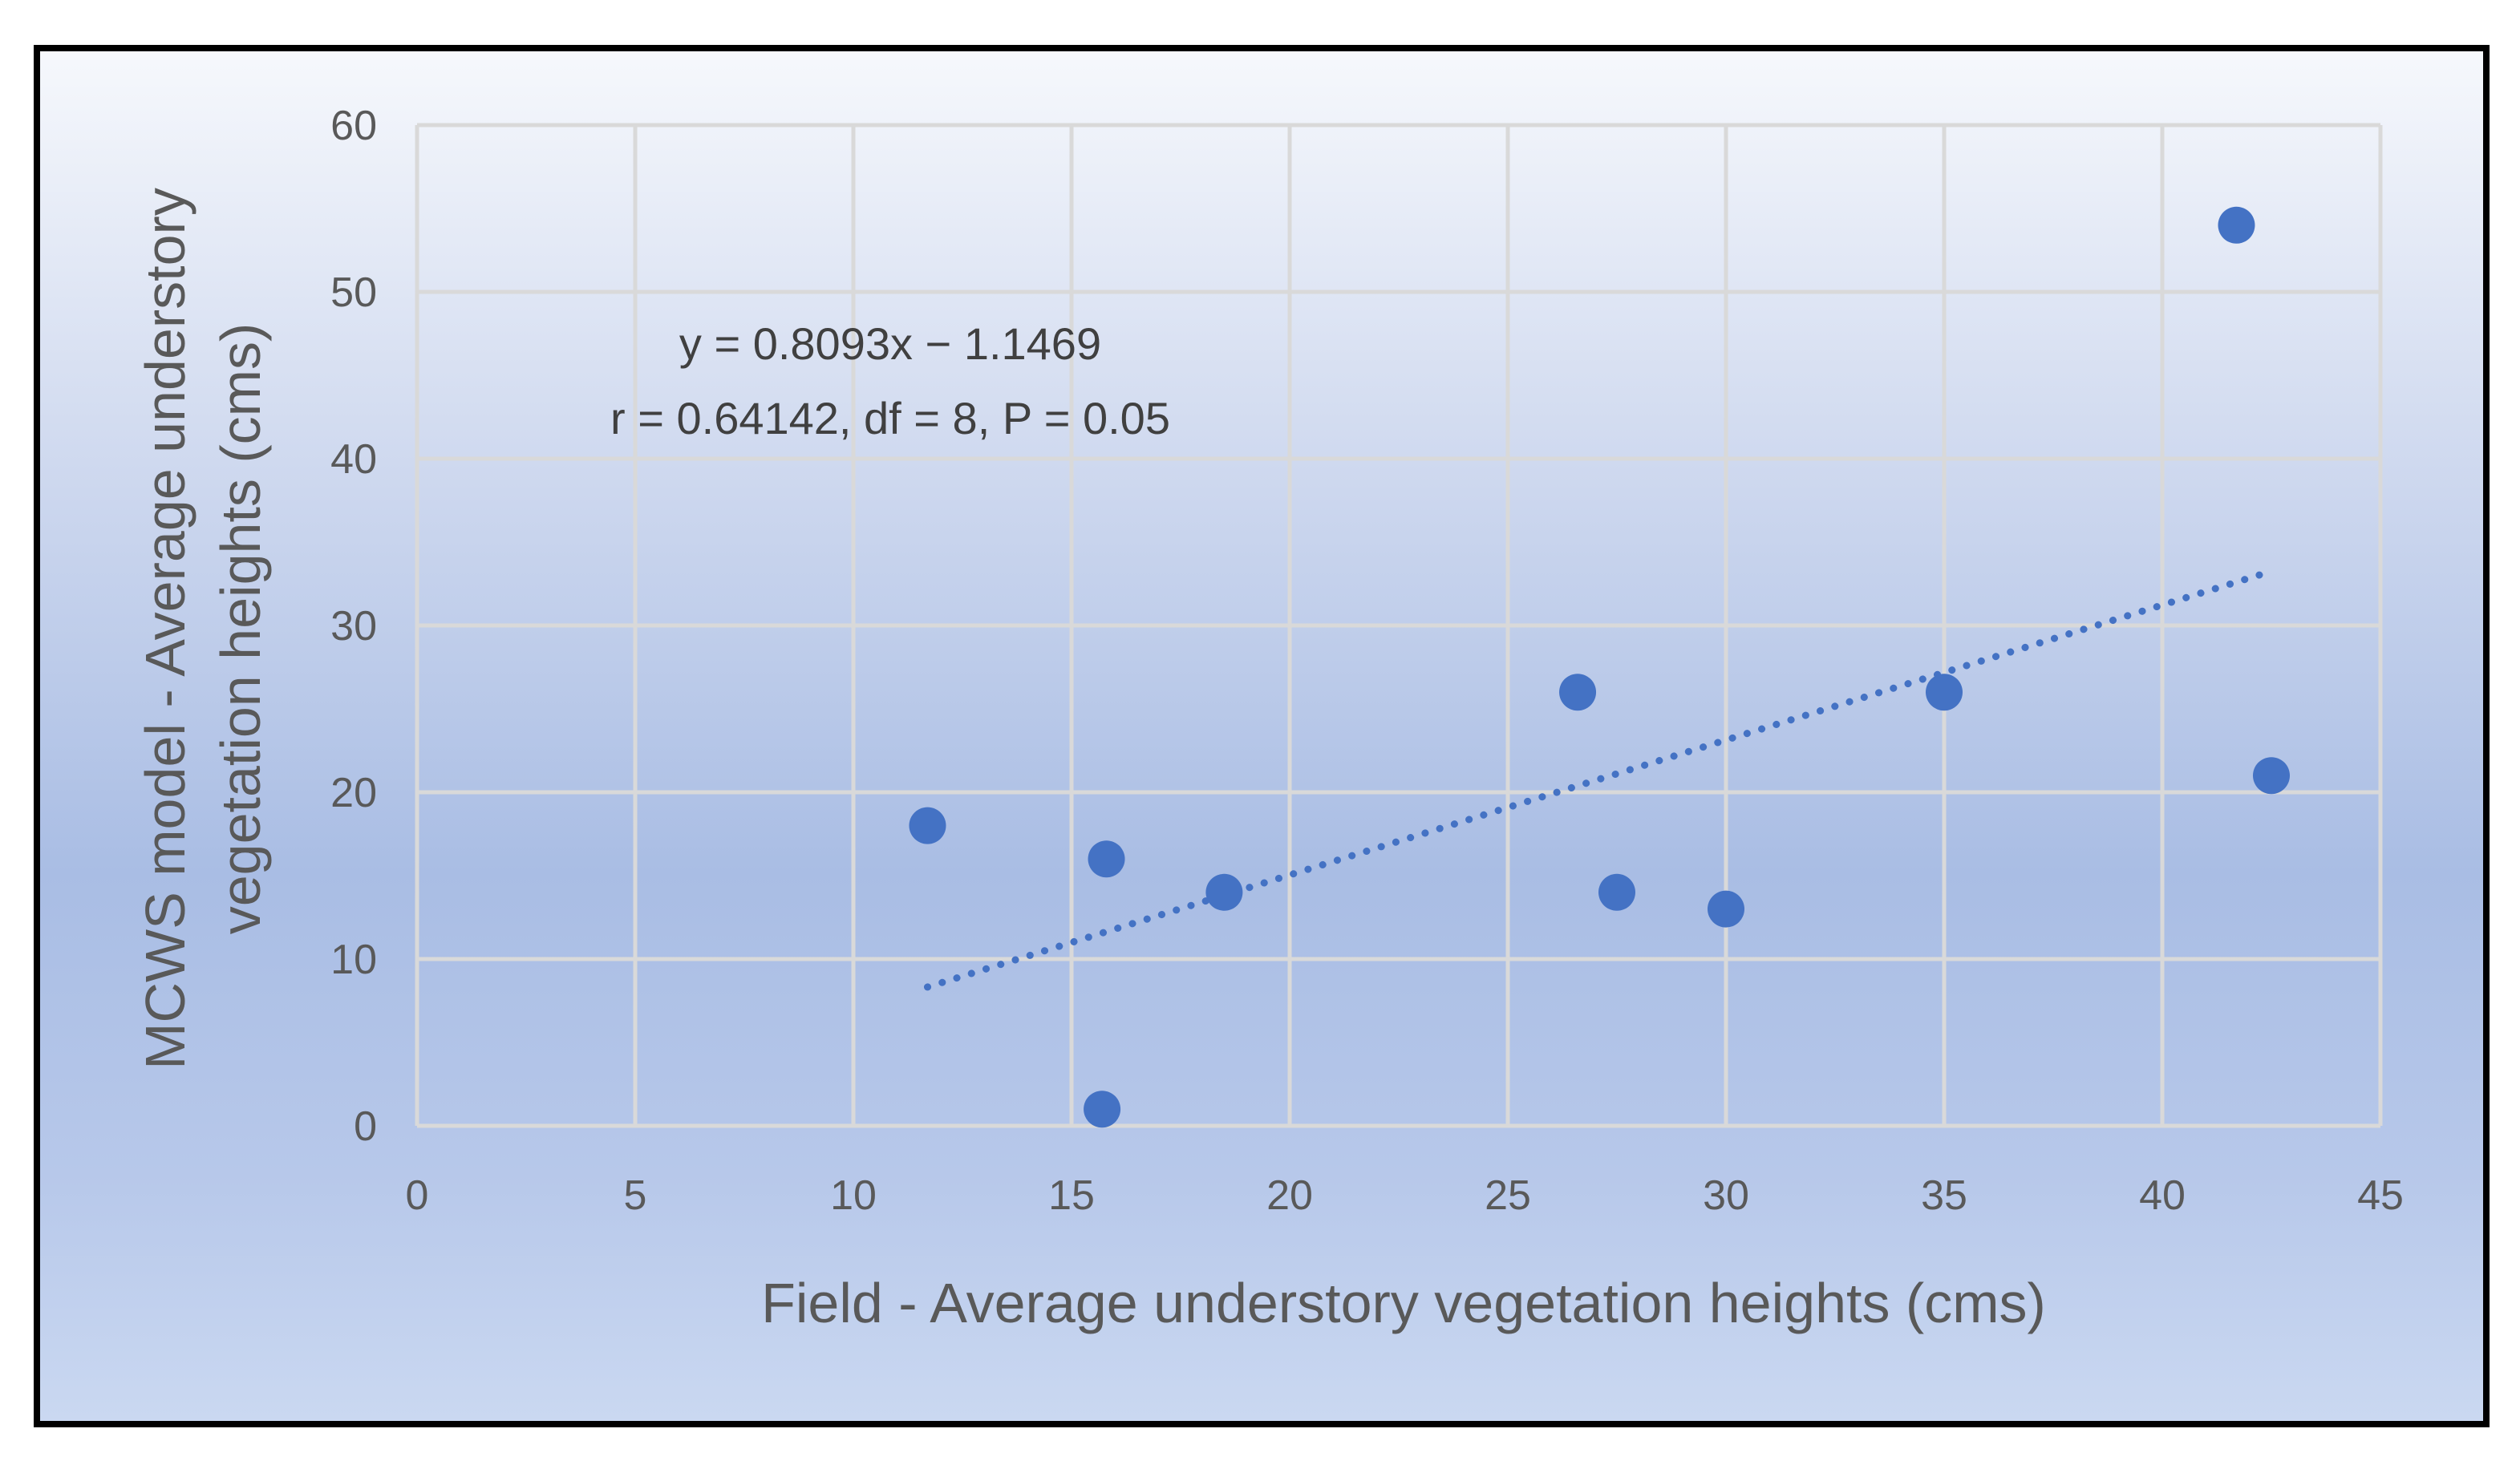  I want to click on x-axis-ticks: 0 5 10 15 20 25 30 35 40 45, so click(1405, 1195).